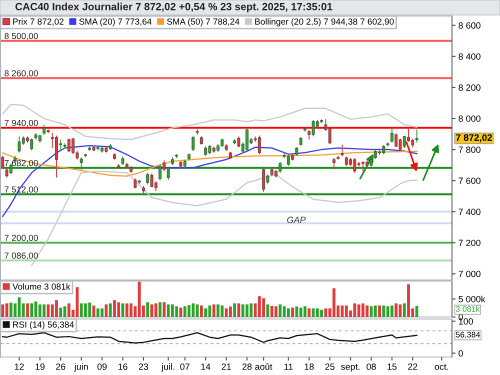 The image size is (500, 375). I want to click on x-tick-label: 22, so click(413, 366).